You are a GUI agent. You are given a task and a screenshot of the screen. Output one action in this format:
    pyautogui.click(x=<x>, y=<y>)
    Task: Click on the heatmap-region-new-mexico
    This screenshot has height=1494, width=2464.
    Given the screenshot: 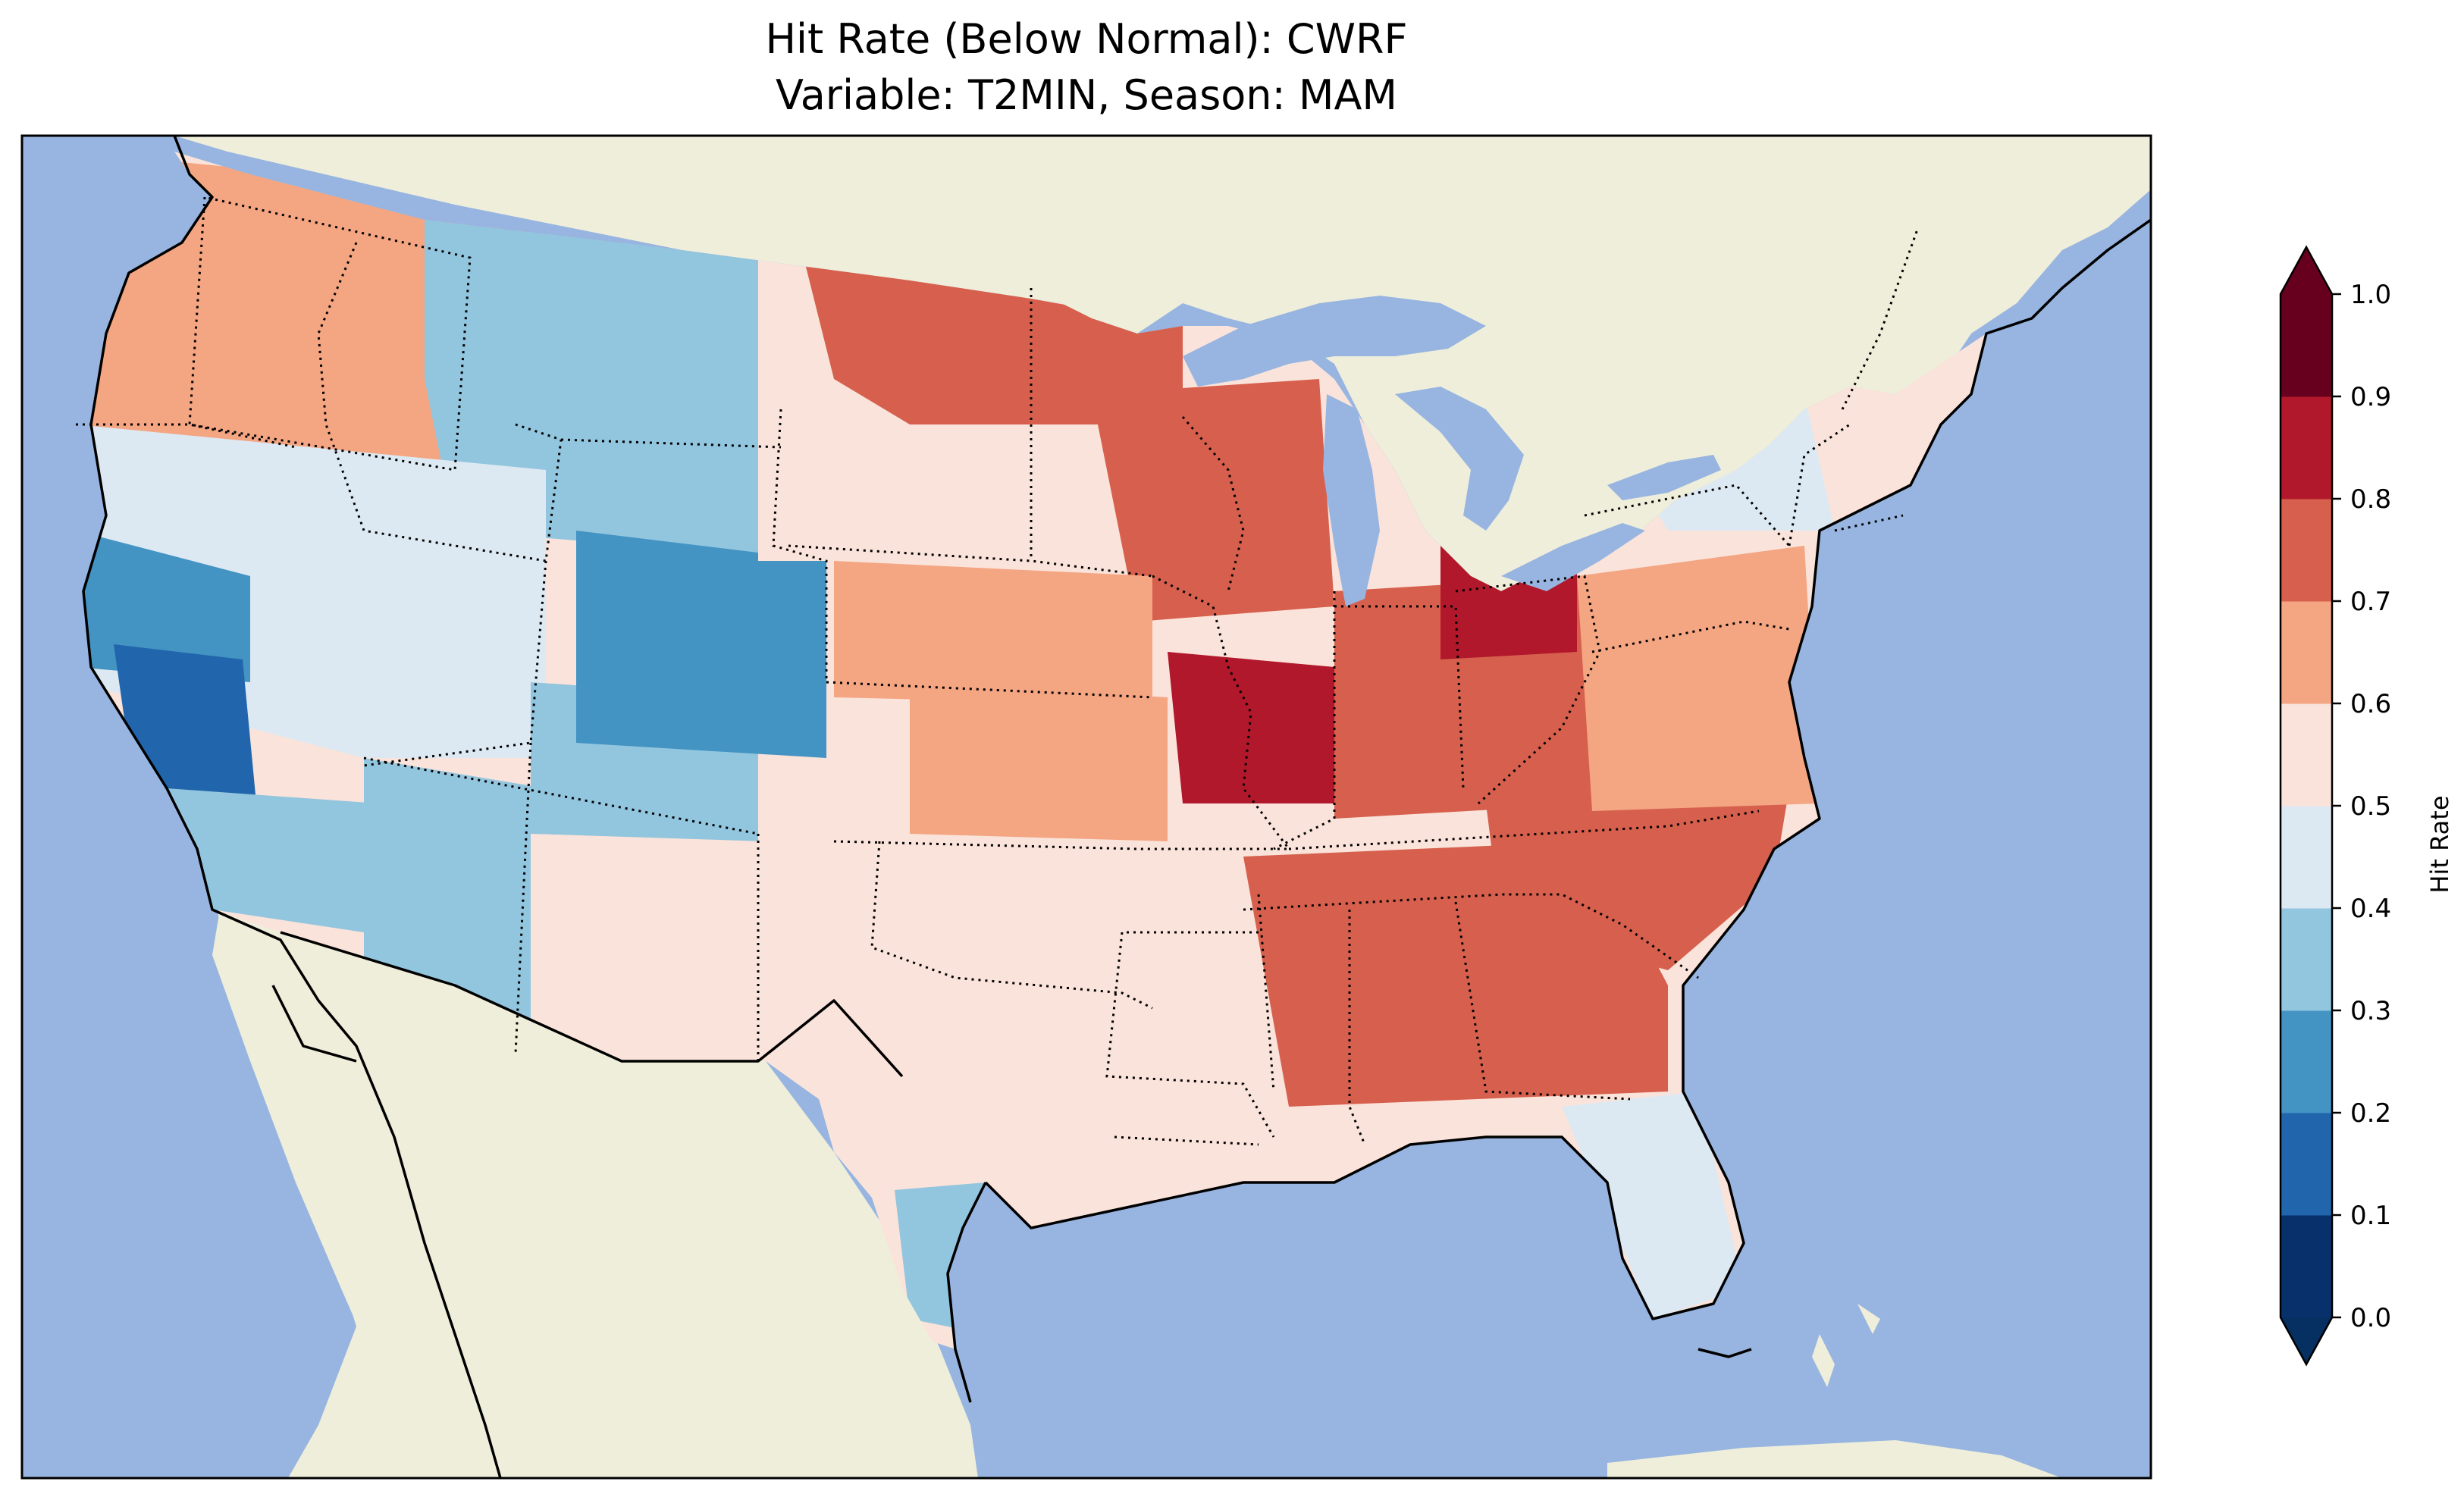 What is the action you would take?
    pyautogui.click(x=648, y=947)
    